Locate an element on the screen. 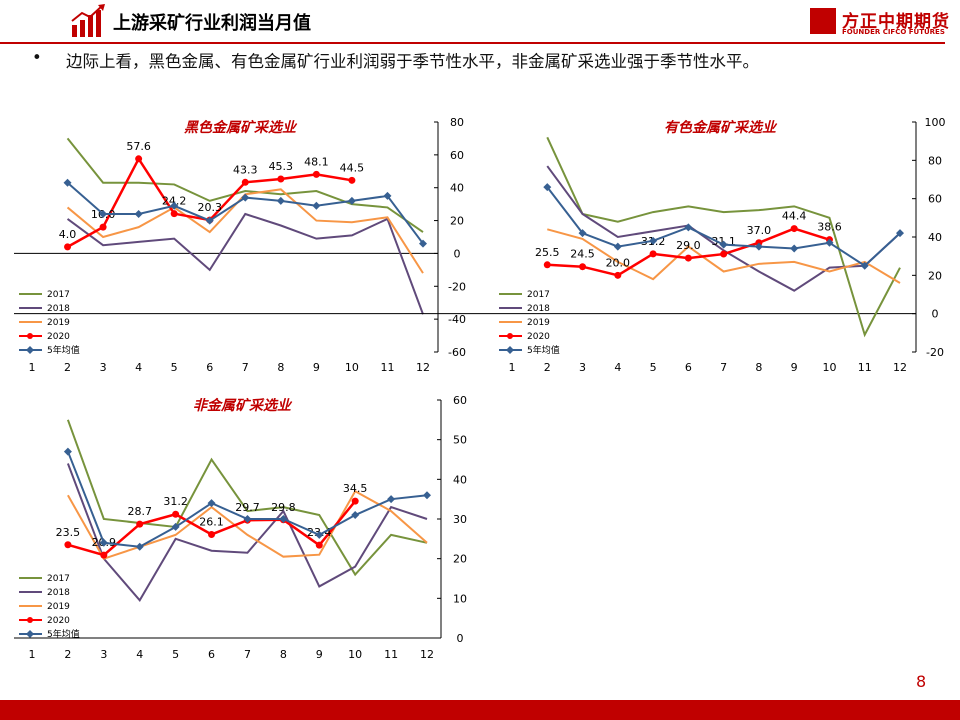  page-number: 8 is located at coordinates (921, 681).